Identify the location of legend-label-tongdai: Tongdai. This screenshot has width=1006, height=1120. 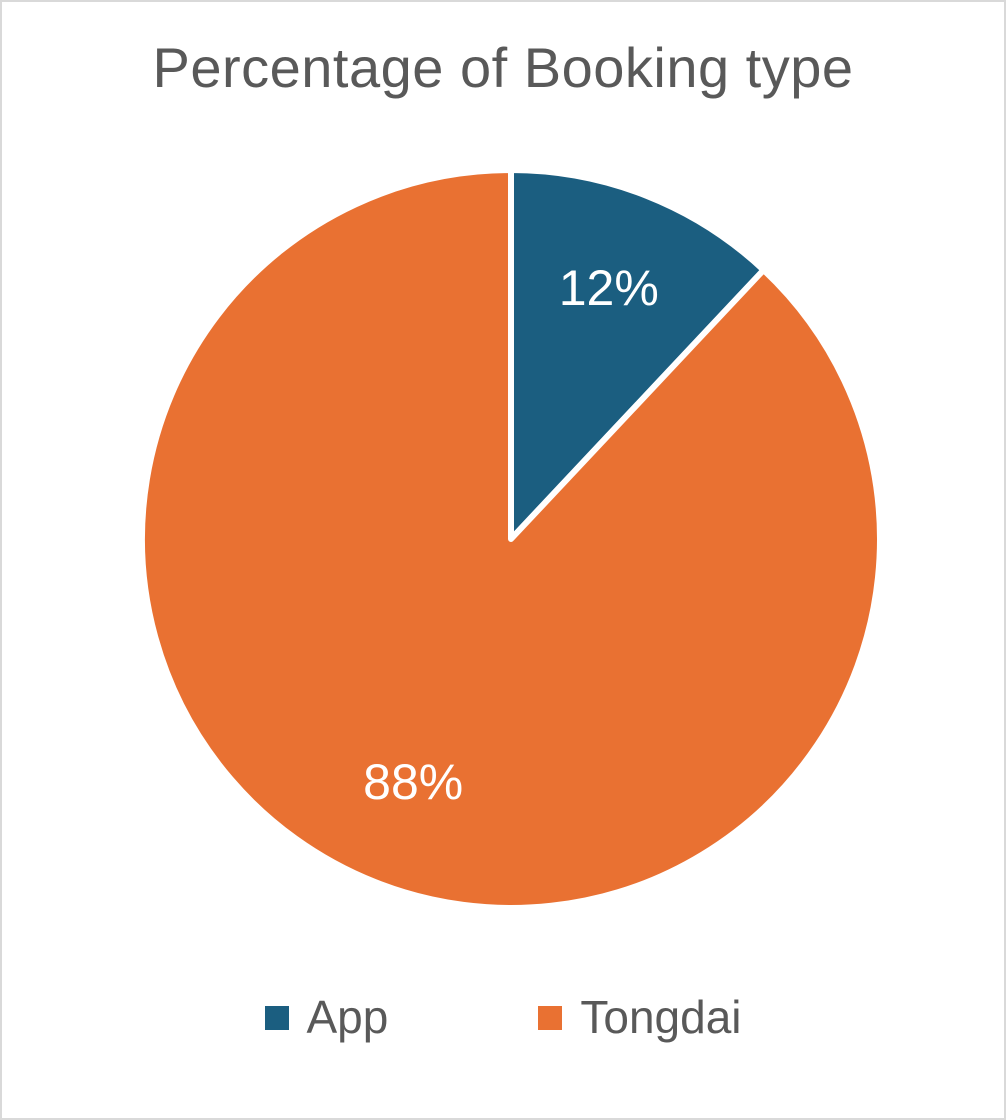
(661, 1017).